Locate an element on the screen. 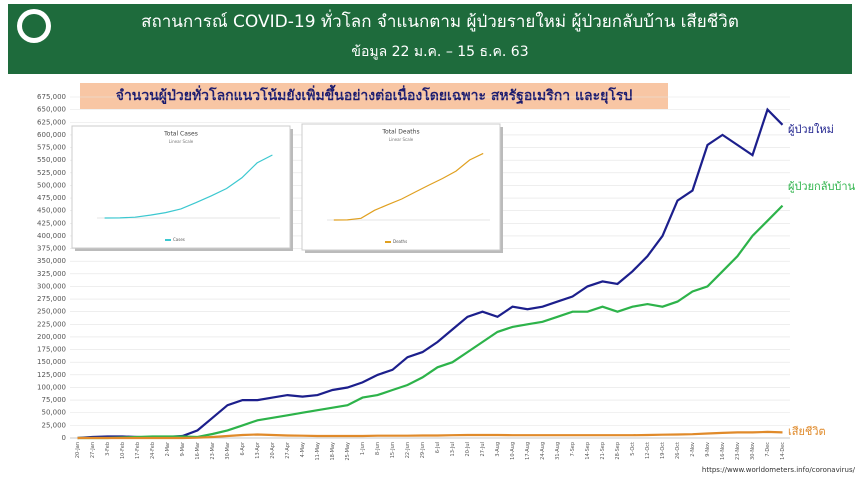  x-tick-label: 6-Jul is located at coordinates (438, 447).